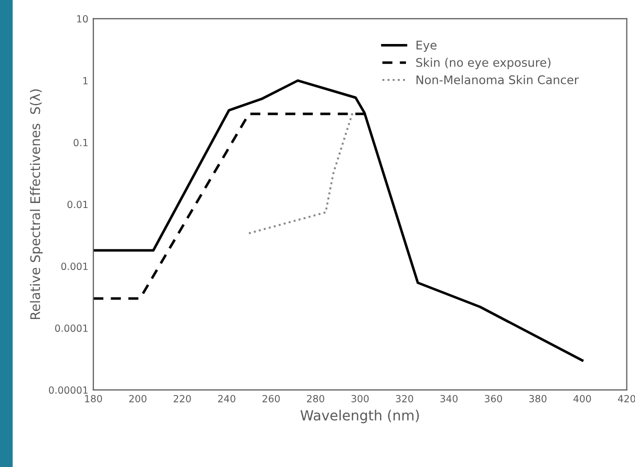 This screenshot has height=467, width=635. I want to click on line-series, so click(301, 173).